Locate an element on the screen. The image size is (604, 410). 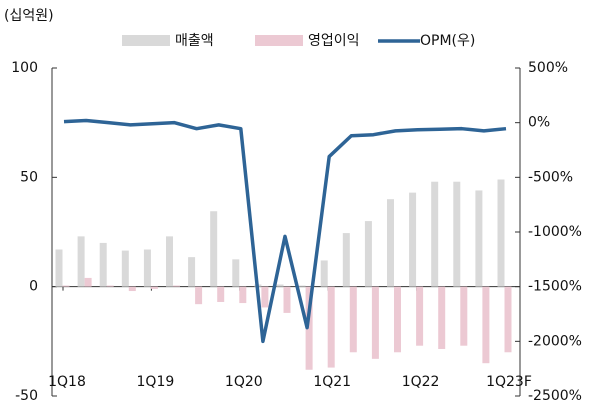
y2-tick-label: -2000% is located at coordinates (555, 341).